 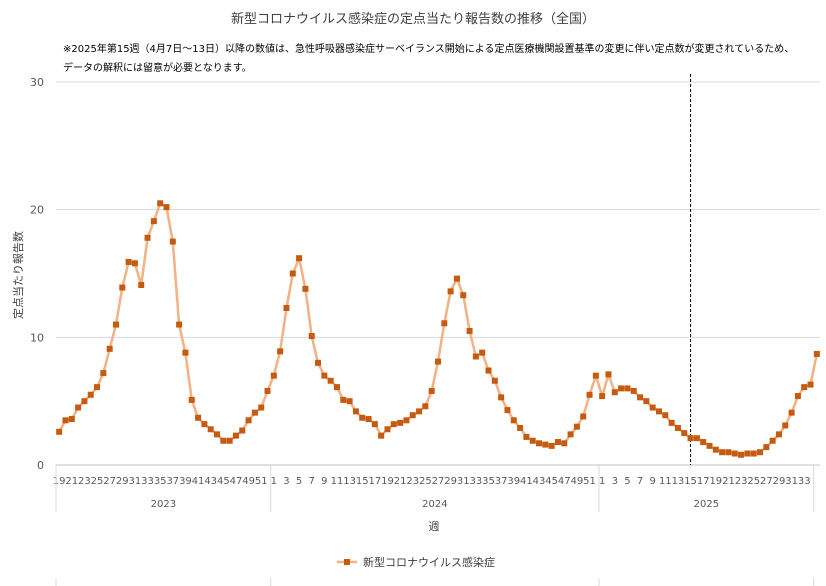 I want to click on year-label: 2024, so click(x=434, y=504).